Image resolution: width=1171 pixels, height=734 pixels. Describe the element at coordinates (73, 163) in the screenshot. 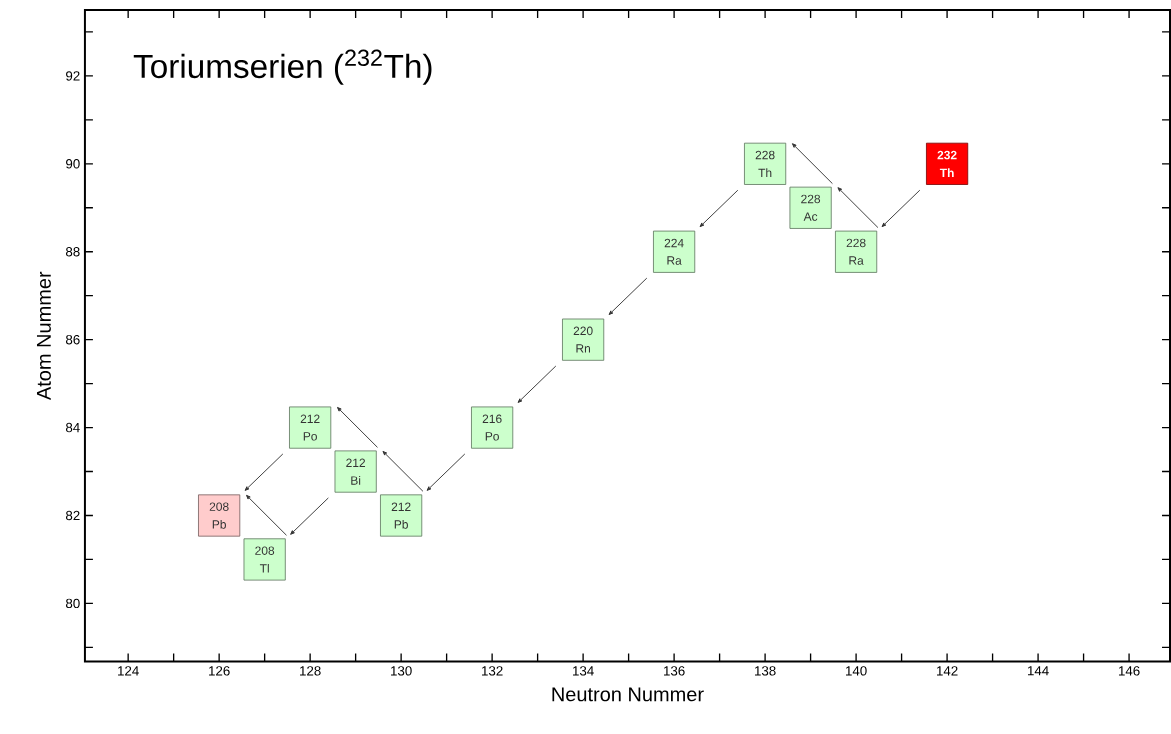

I see `y-tick-label: 90` at that location.